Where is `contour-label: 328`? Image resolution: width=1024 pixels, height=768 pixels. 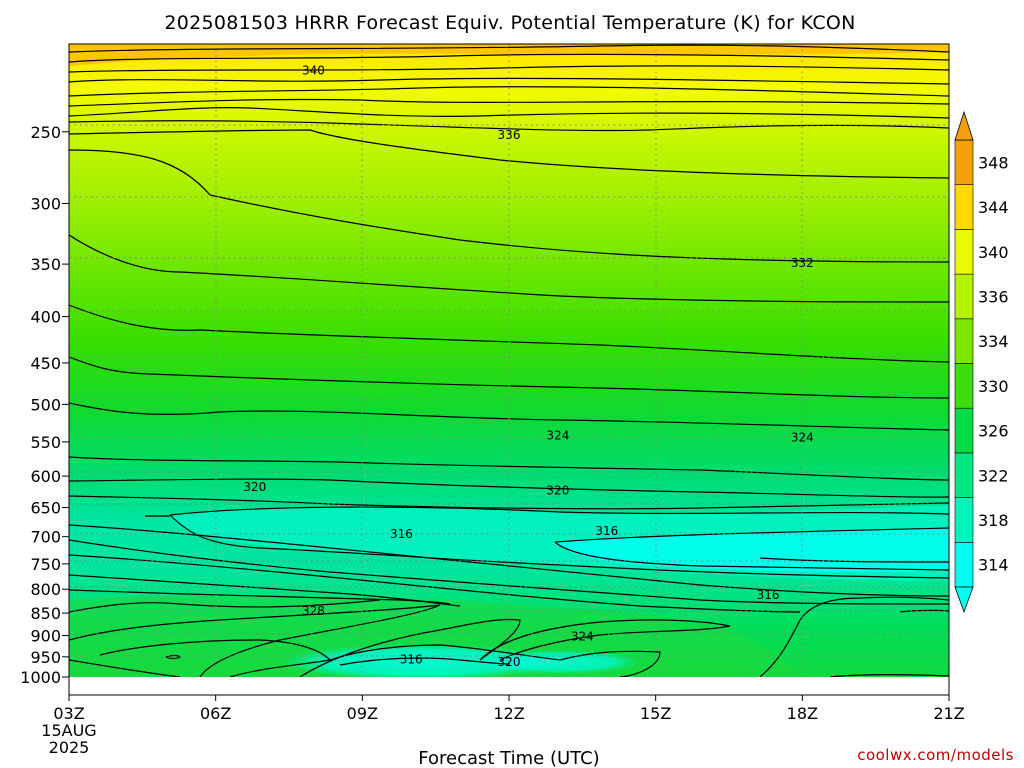 contour-label: 328 is located at coordinates (313, 611).